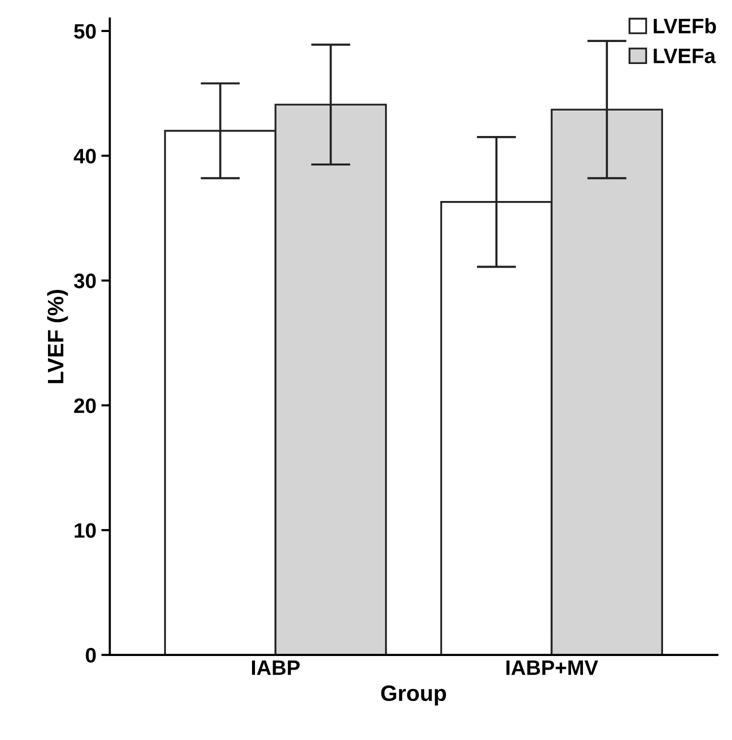 The height and width of the screenshot is (740, 732). What do you see at coordinates (57, 337) in the screenshot?
I see `y-axis-title: LVEF (%)` at bounding box center [57, 337].